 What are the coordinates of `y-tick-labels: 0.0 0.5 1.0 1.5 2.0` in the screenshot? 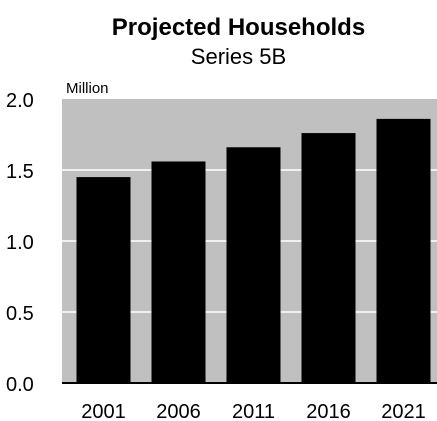 It's located at (20, 243).